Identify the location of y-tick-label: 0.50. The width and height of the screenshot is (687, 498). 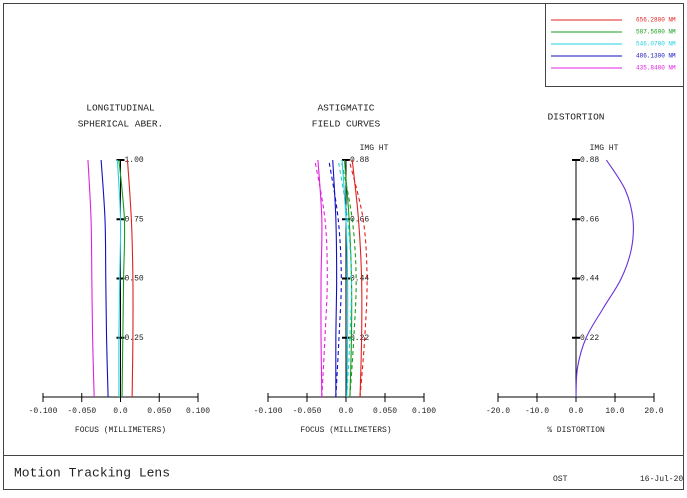
(134, 279).